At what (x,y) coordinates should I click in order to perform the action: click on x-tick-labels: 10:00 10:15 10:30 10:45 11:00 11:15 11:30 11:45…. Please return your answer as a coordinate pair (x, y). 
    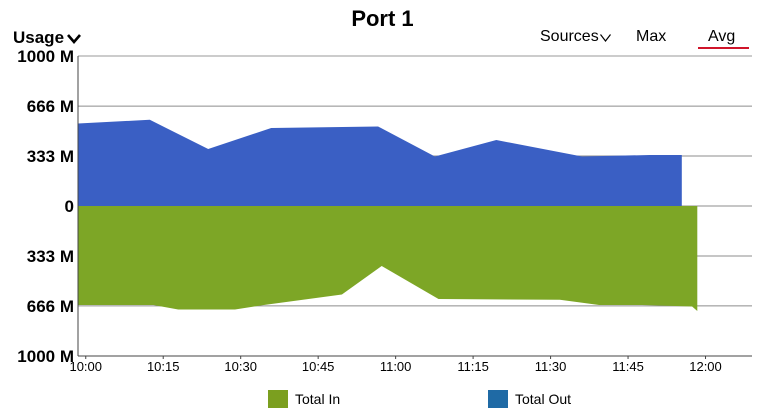
    Looking at the image, I should click on (395, 365).